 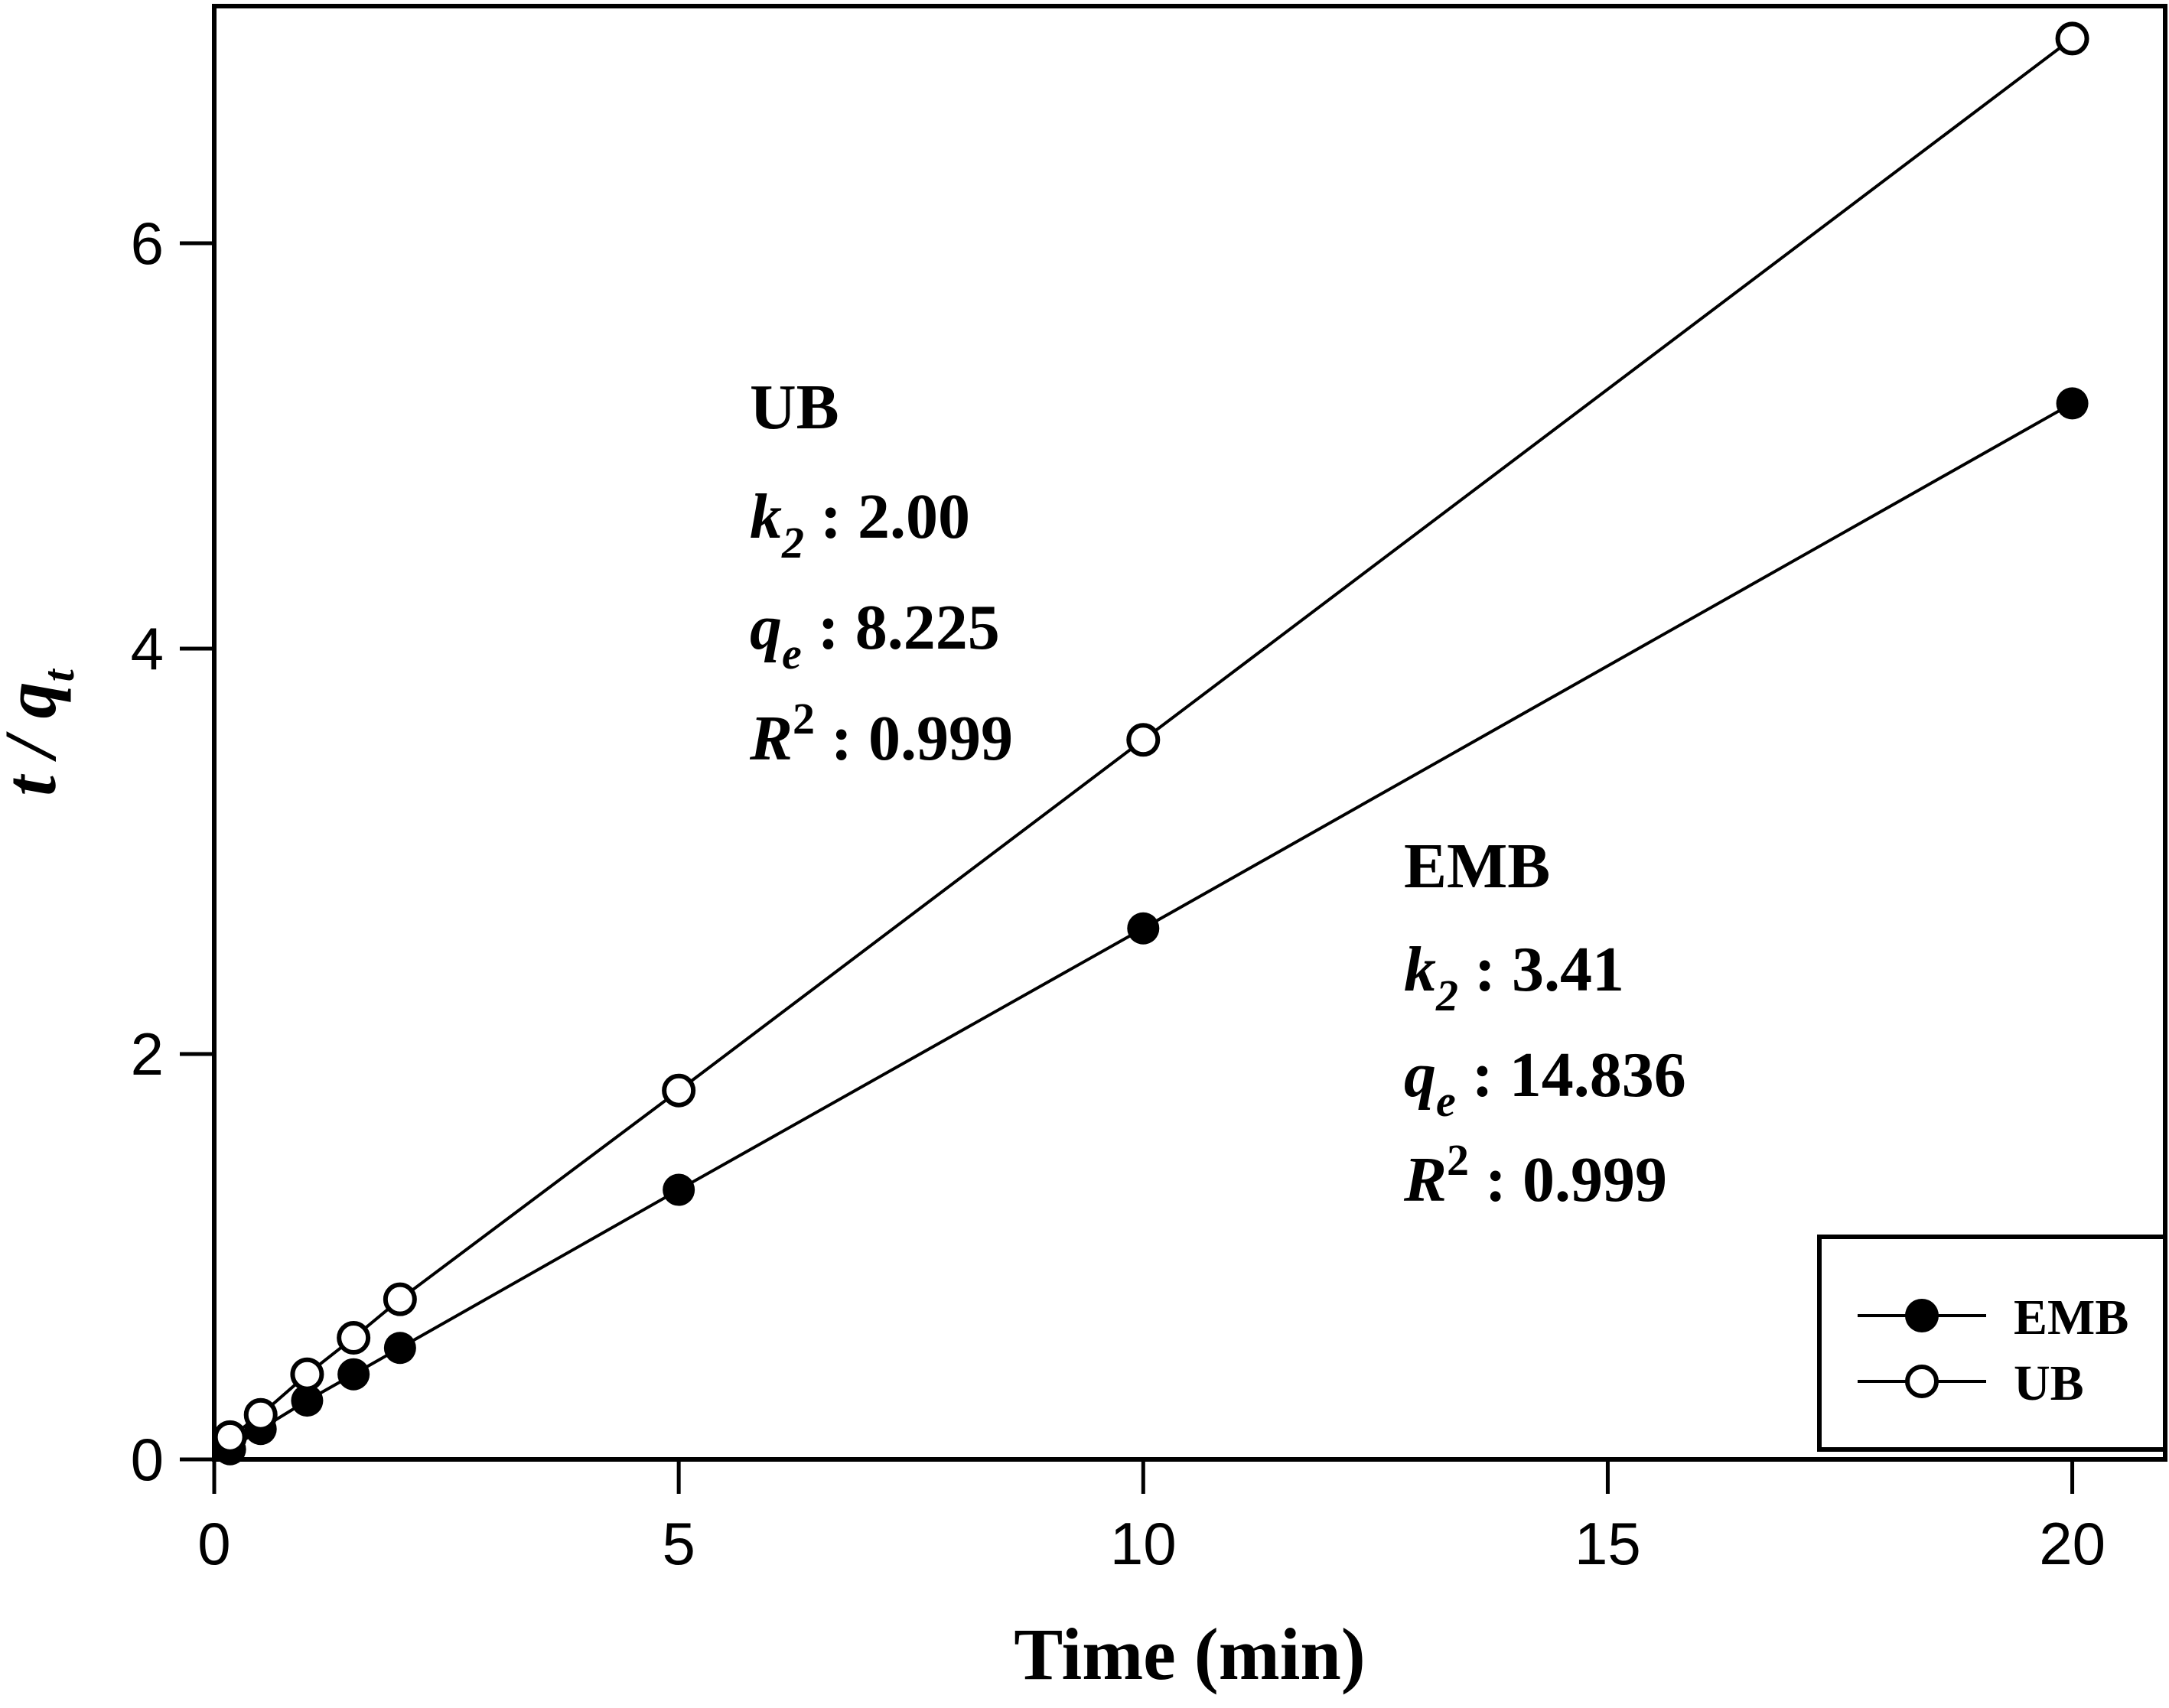 I want to click on x-tick-label: 15, so click(x=1608, y=1543).